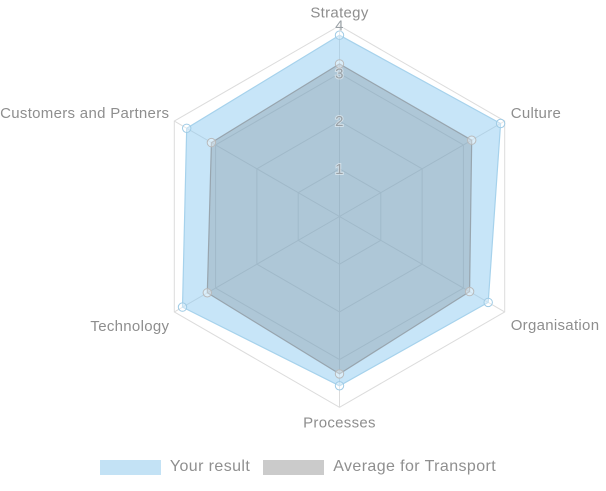 This screenshot has width=606, height=491. What do you see at coordinates (129, 326) in the screenshot?
I see `axis-label-technology: Technology` at bounding box center [129, 326].